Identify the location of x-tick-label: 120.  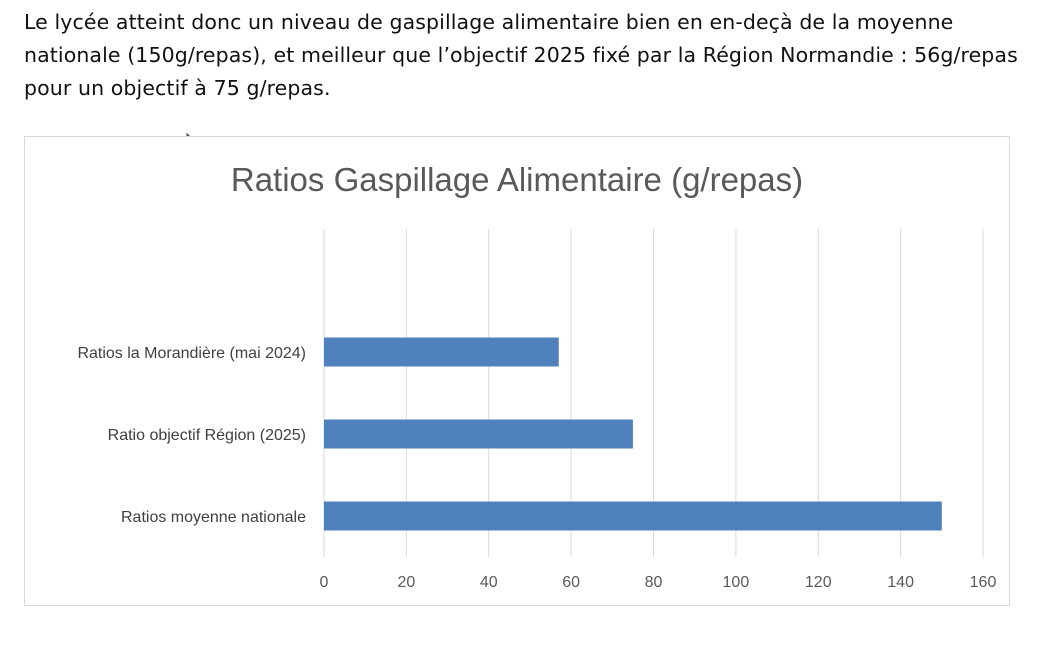
(818, 582).